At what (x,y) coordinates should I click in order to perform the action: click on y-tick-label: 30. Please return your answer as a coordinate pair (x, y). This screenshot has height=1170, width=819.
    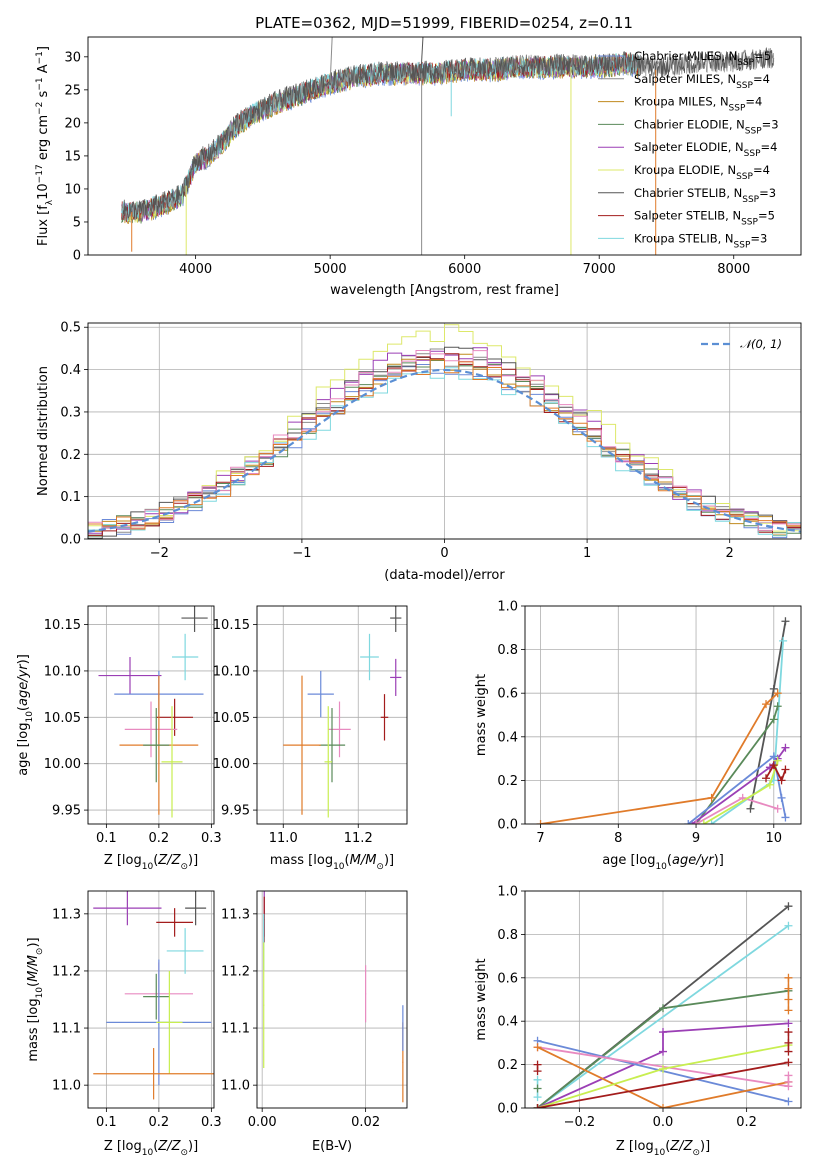
    Looking at the image, I should click on (72, 57).